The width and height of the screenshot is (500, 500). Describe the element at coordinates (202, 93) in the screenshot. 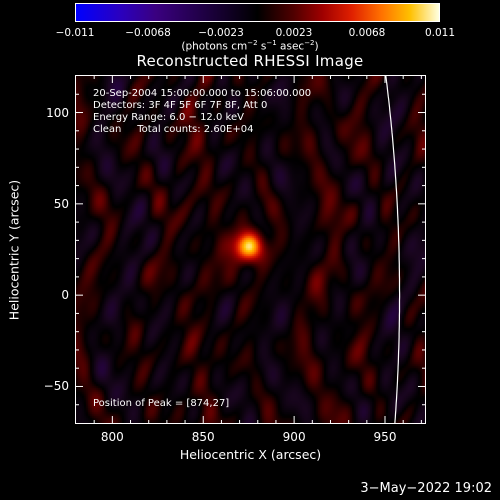

I see `info-time-range: 20-Sep-2004 15:00:00.000 to 15:06:00.000` at that location.